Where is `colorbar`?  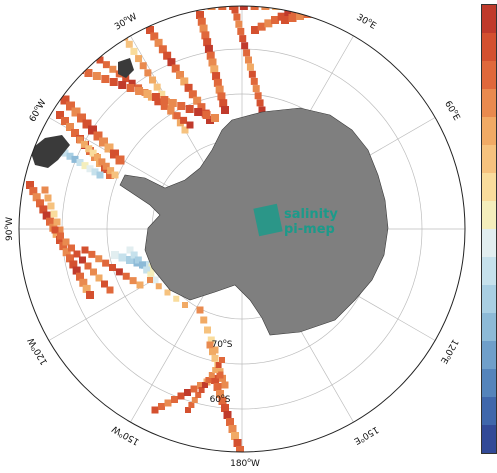 colorbar is located at coordinates (489, 229).